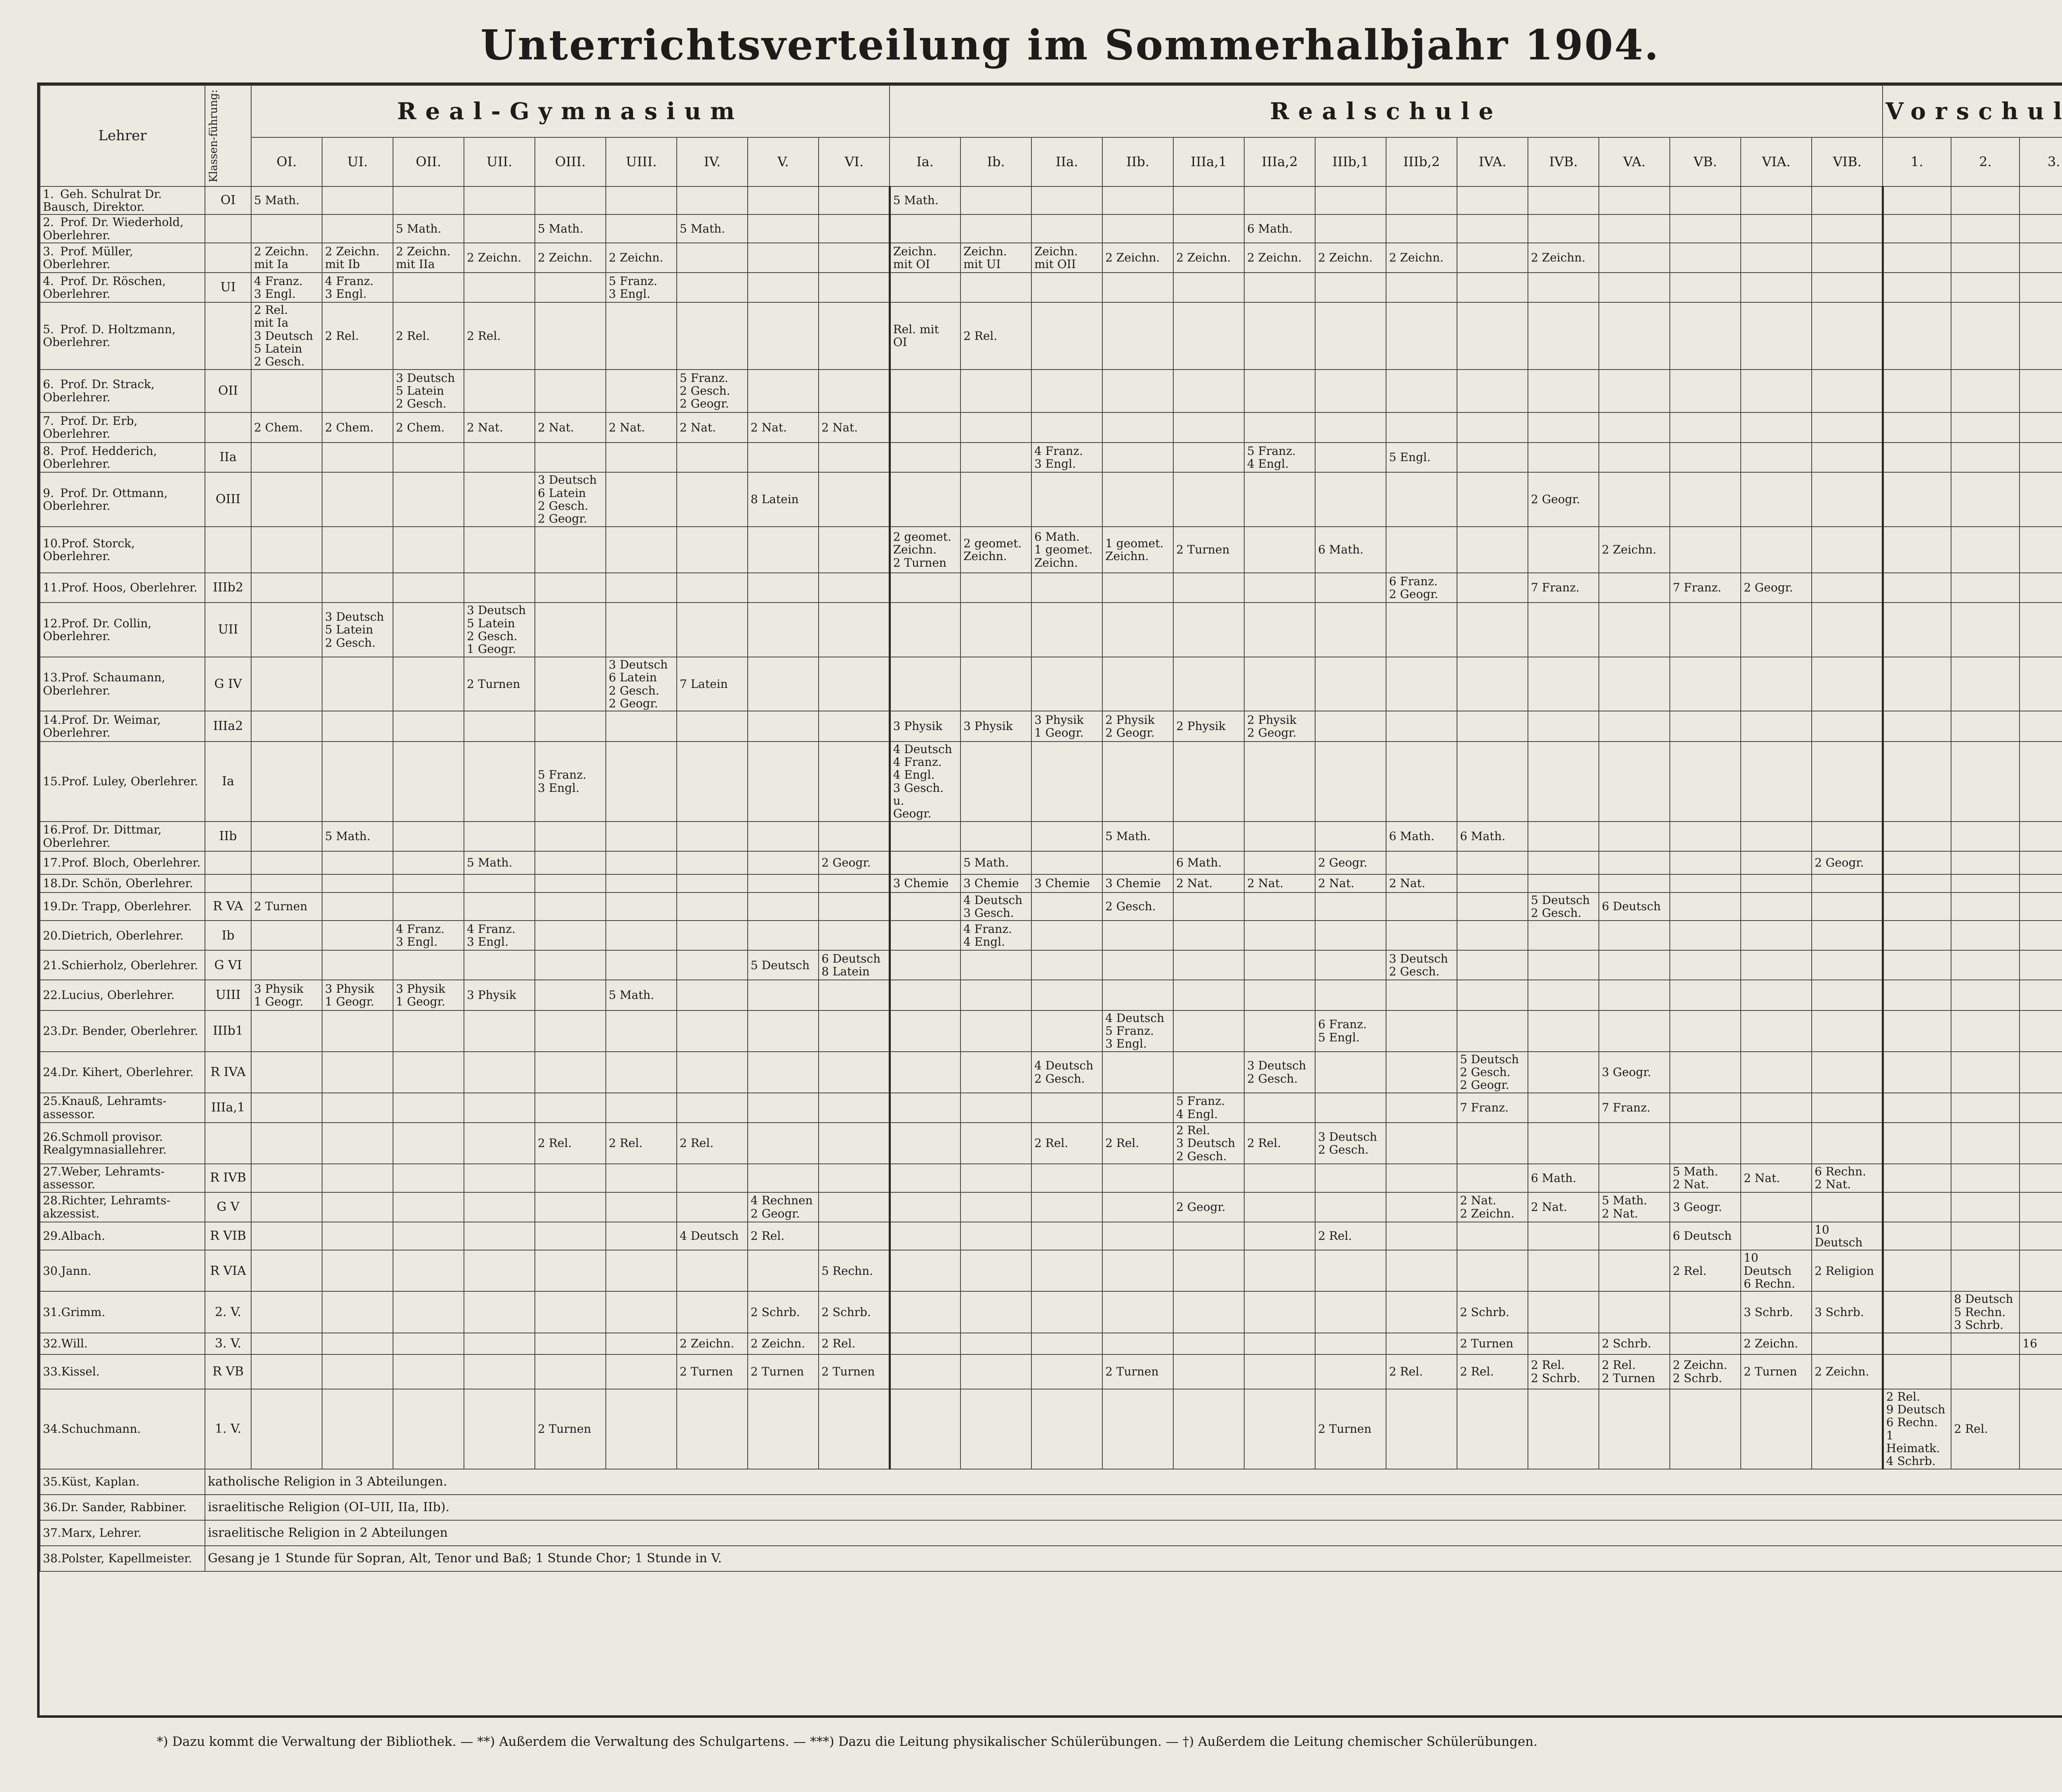 Image resolution: width=2062 pixels, height=1792 pixels. Describe the element at coordinates (80, 1371) in the screenshot. I see `teacher-label: Kissel.` at that location.